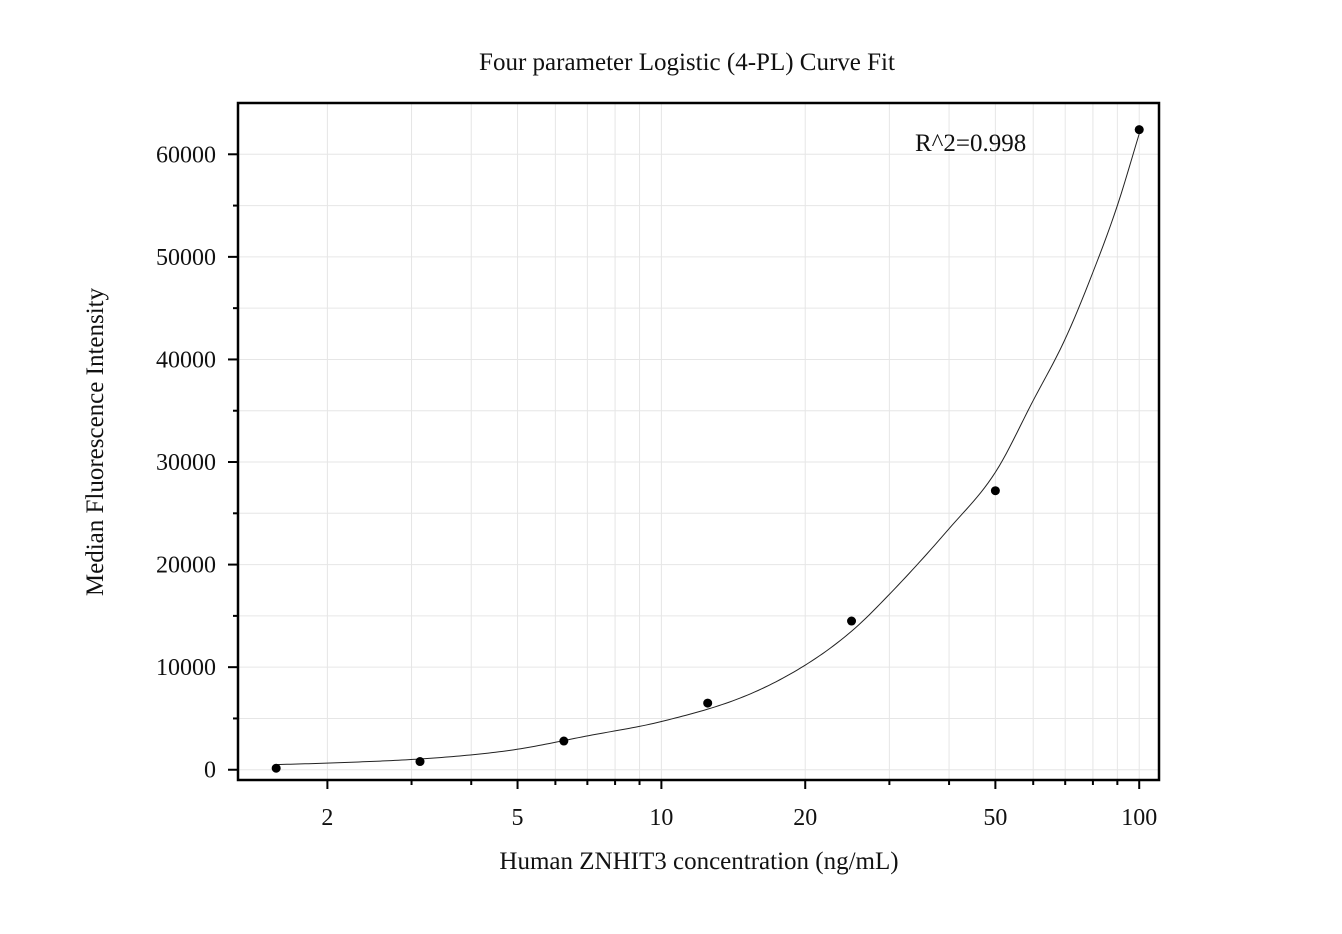 Image resolution: width=1342 pixels, height=934 pixels. I want to click on x-tick-label: 5, so click(518, 818).